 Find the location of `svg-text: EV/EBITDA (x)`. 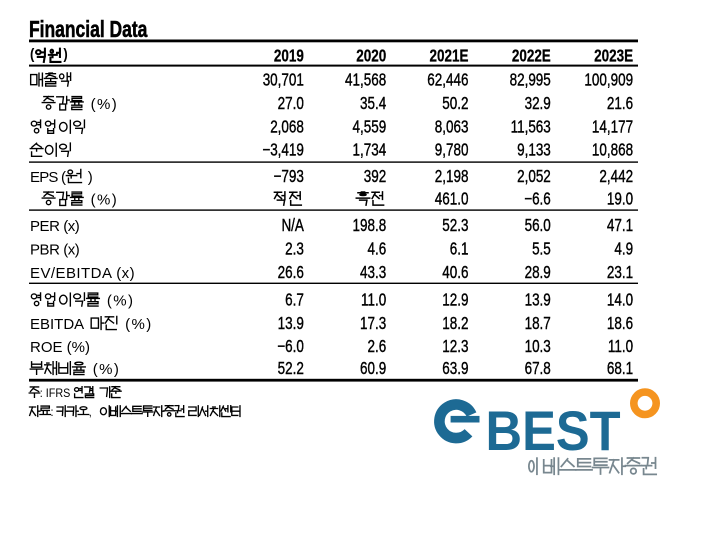

svg-text: EV/EBITDA (x) is located at coordinates (82, 273).